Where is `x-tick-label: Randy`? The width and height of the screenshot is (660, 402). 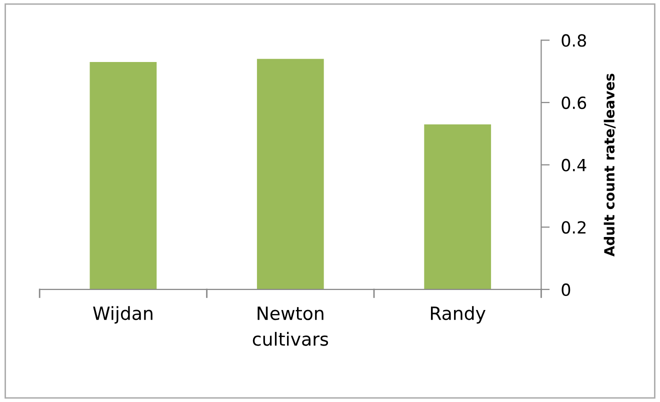
x-tick-label: Randy is located at coordinates (458, 315).